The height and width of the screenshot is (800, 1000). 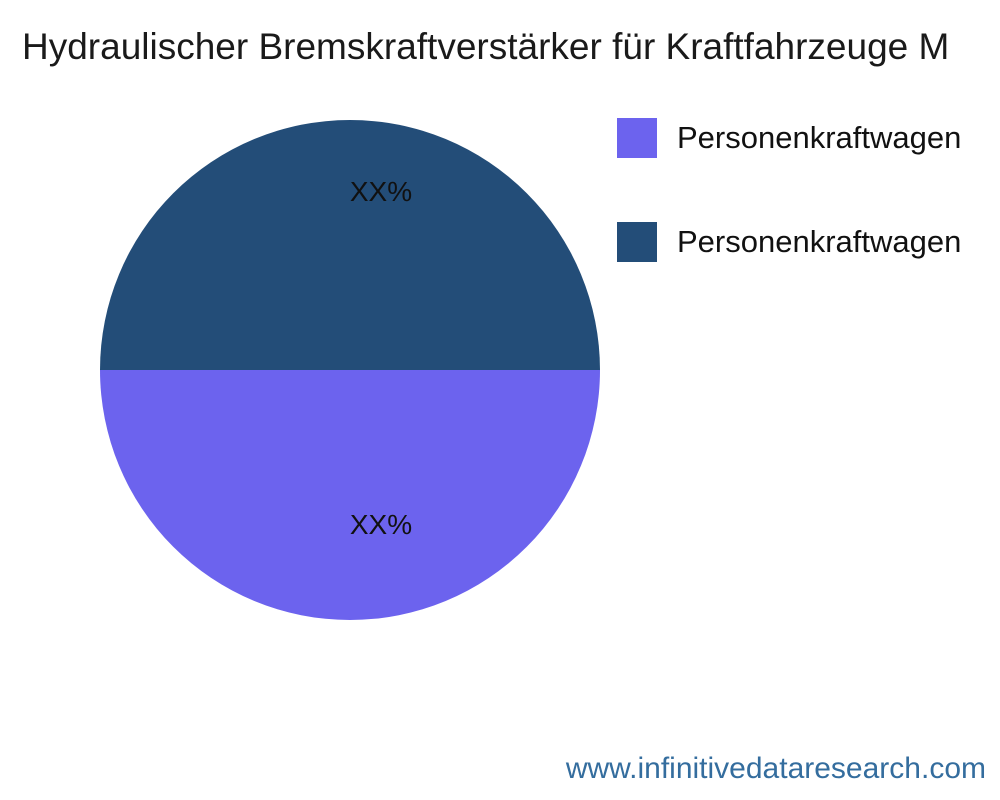 I want to click on legend-label-purple: Personenkraftwagen, so click(x=819, y=137).